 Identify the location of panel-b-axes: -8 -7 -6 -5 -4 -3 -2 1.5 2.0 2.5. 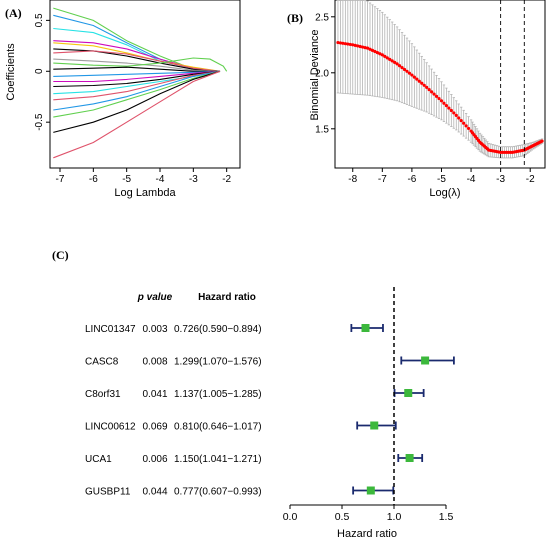
(425, 98).